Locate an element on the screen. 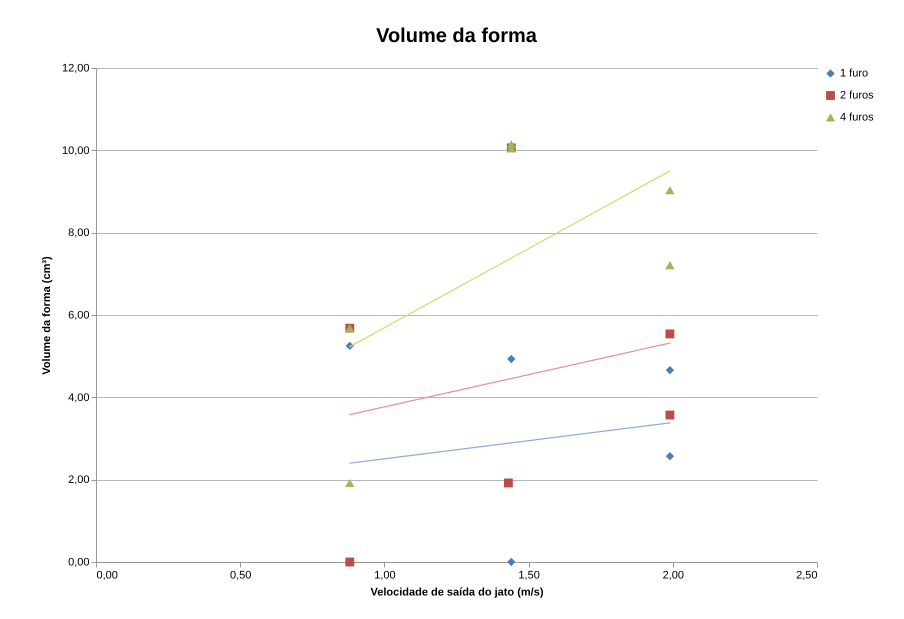  y-tick-label: 12,00 is located at coordinates (76, 68).